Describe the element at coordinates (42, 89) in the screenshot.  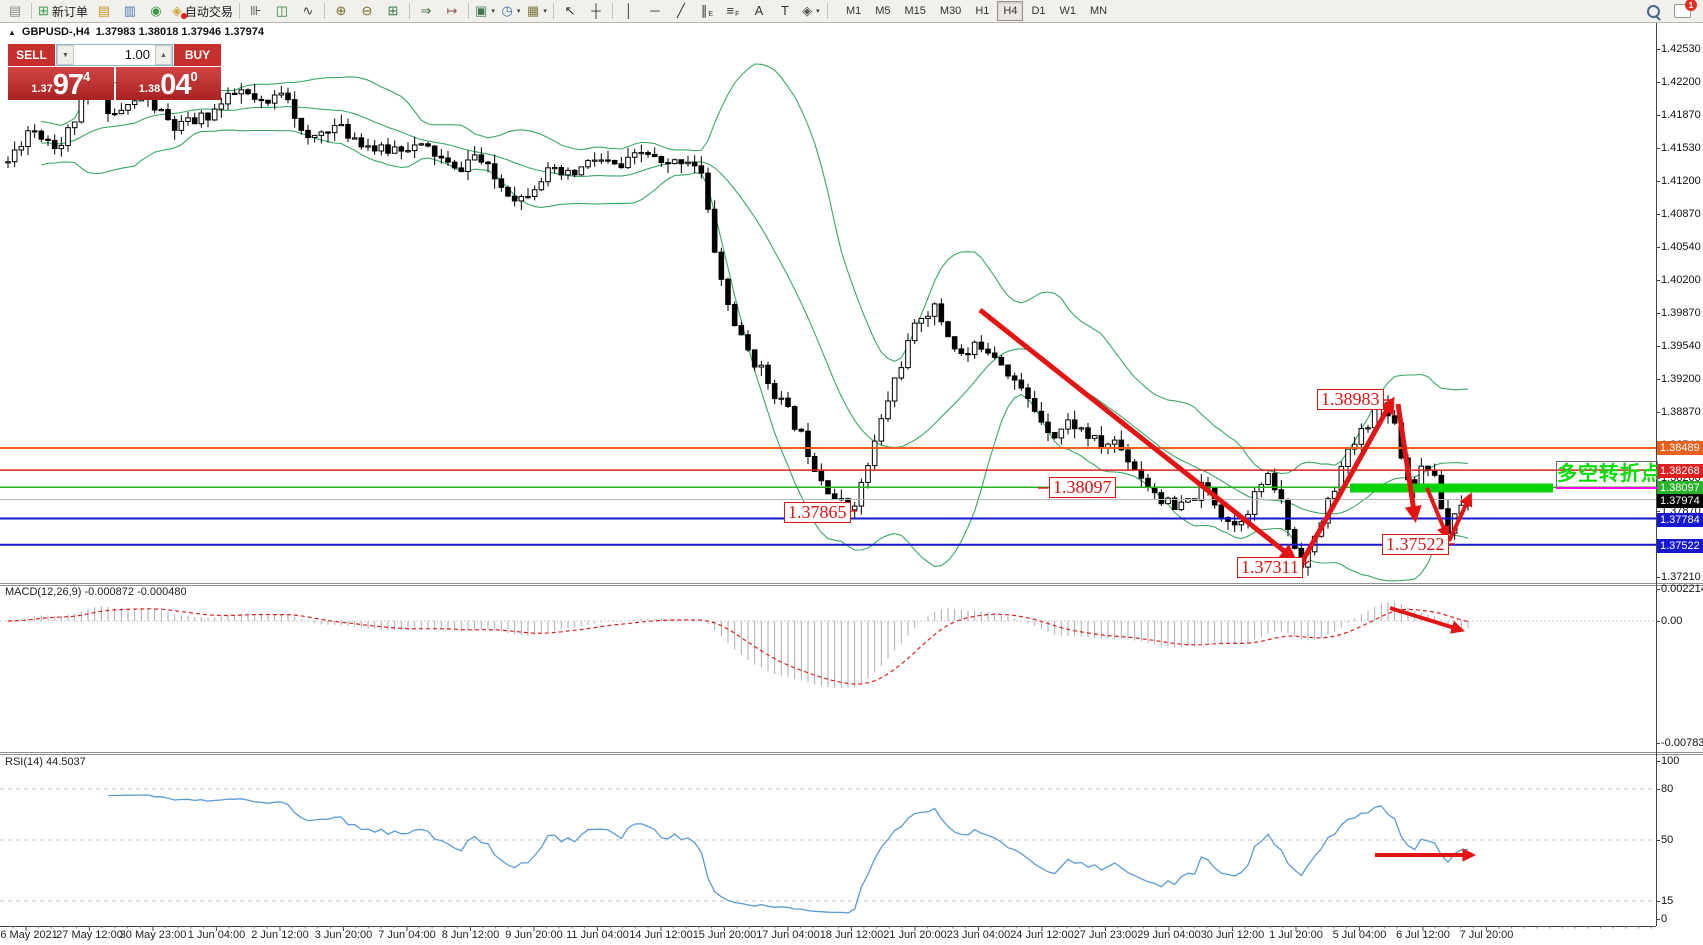
I see `sell-price-prefix: 1.37` at that location.